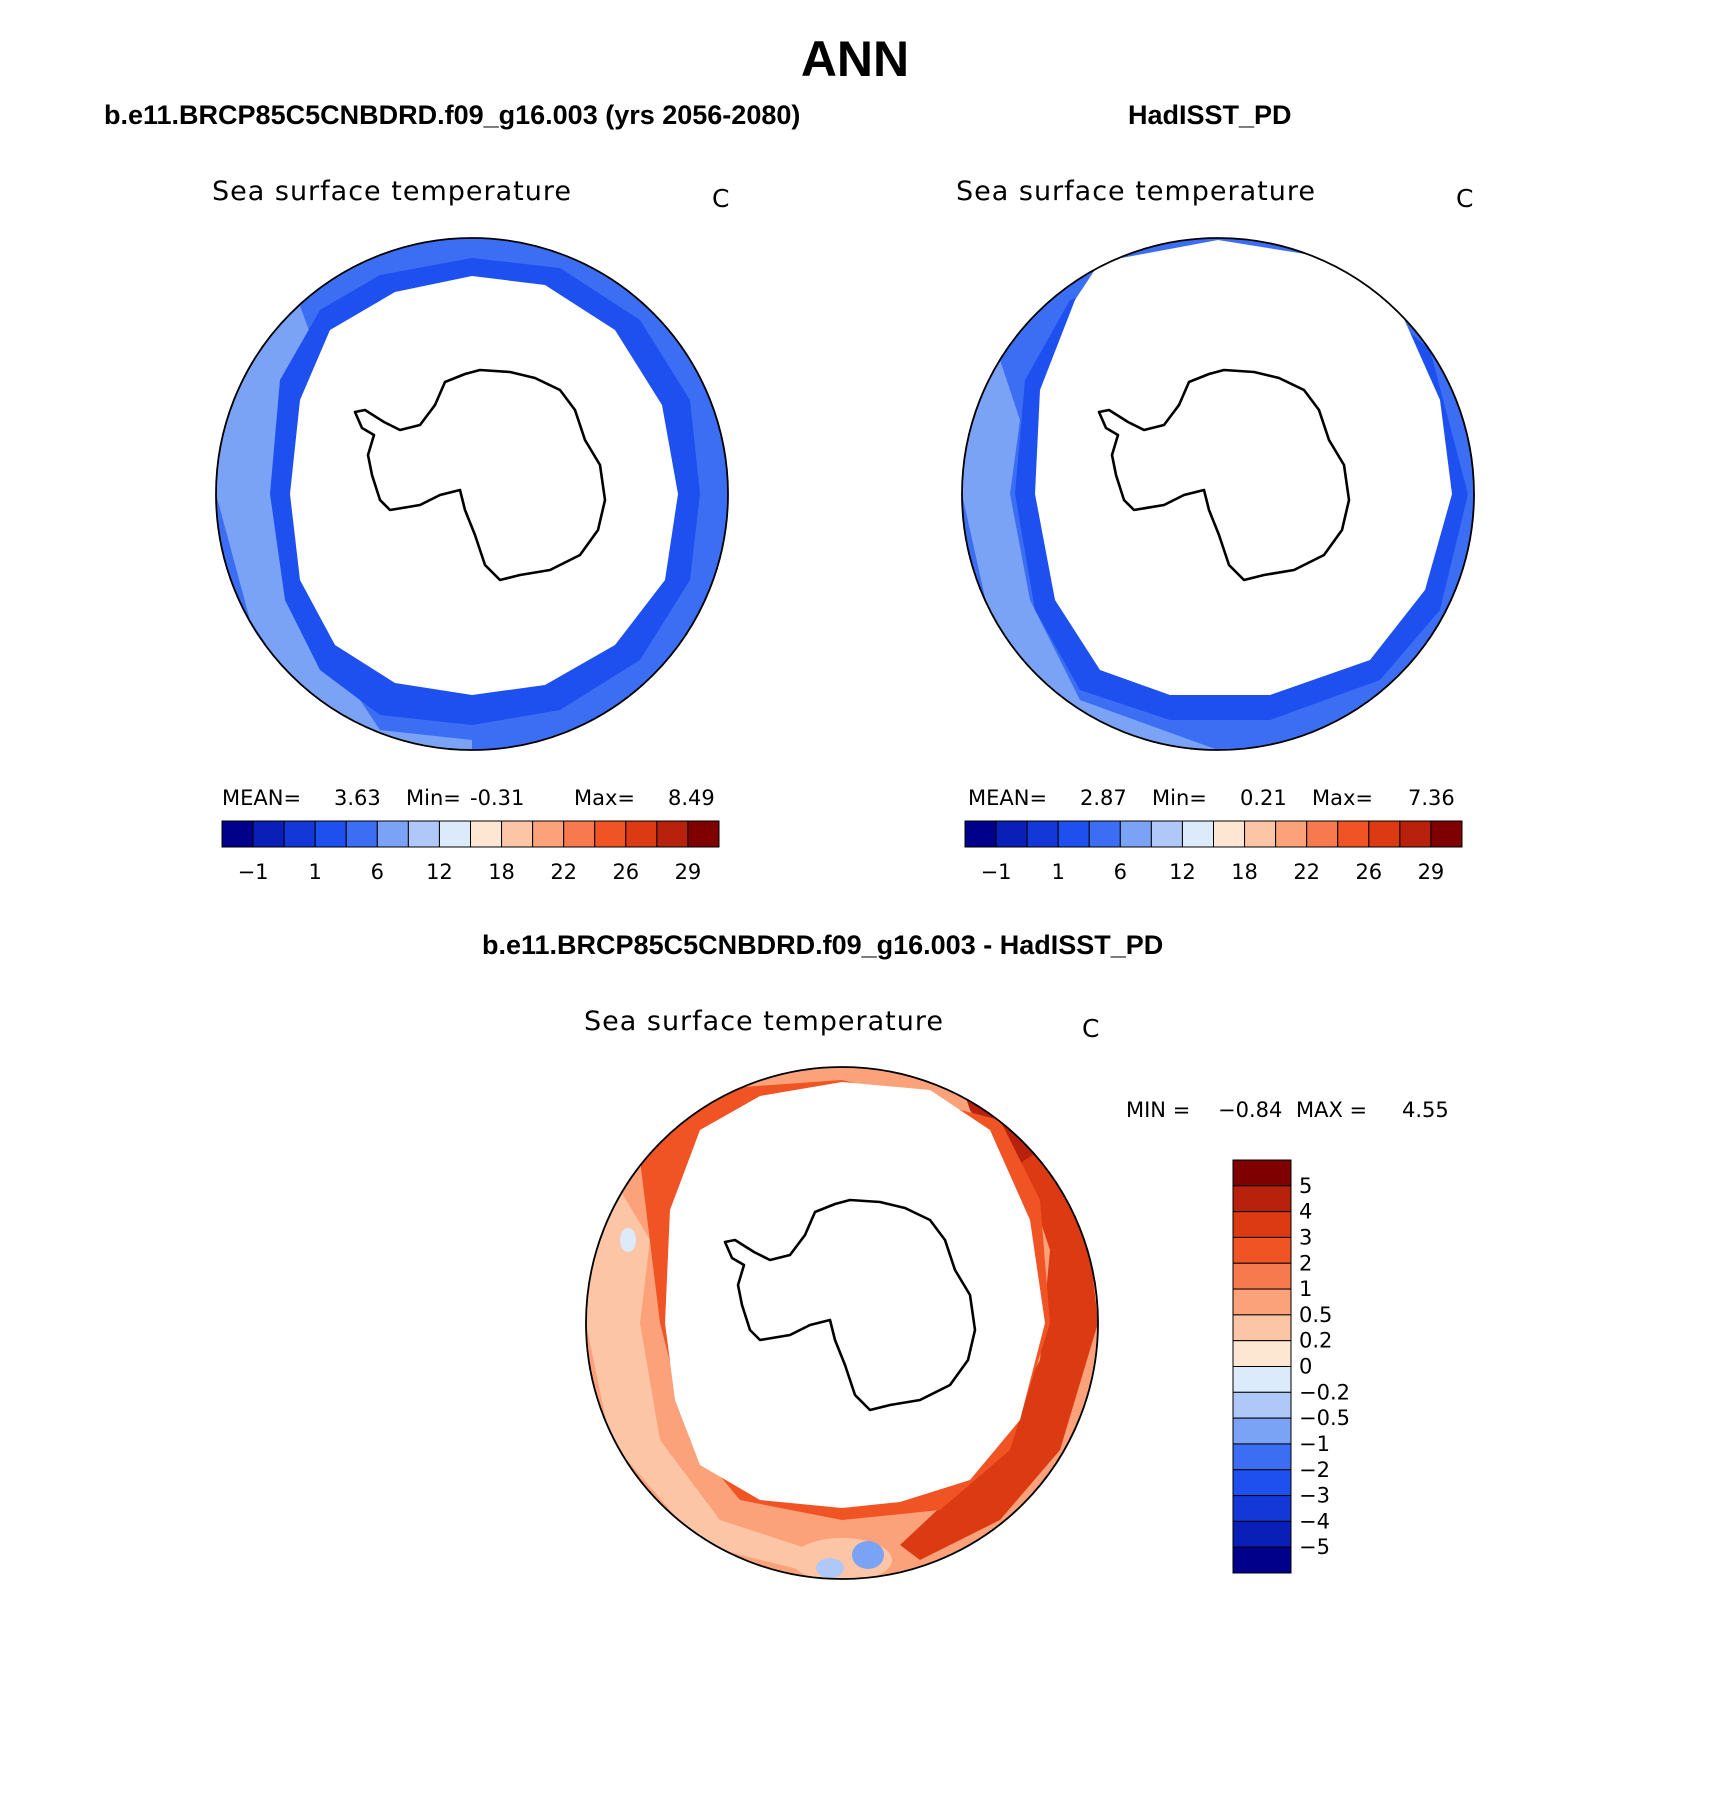 This screenshot has width=1710, height=1803. I want to click on panel2-colorbar-tick-label: 26, so click(1368, 872).